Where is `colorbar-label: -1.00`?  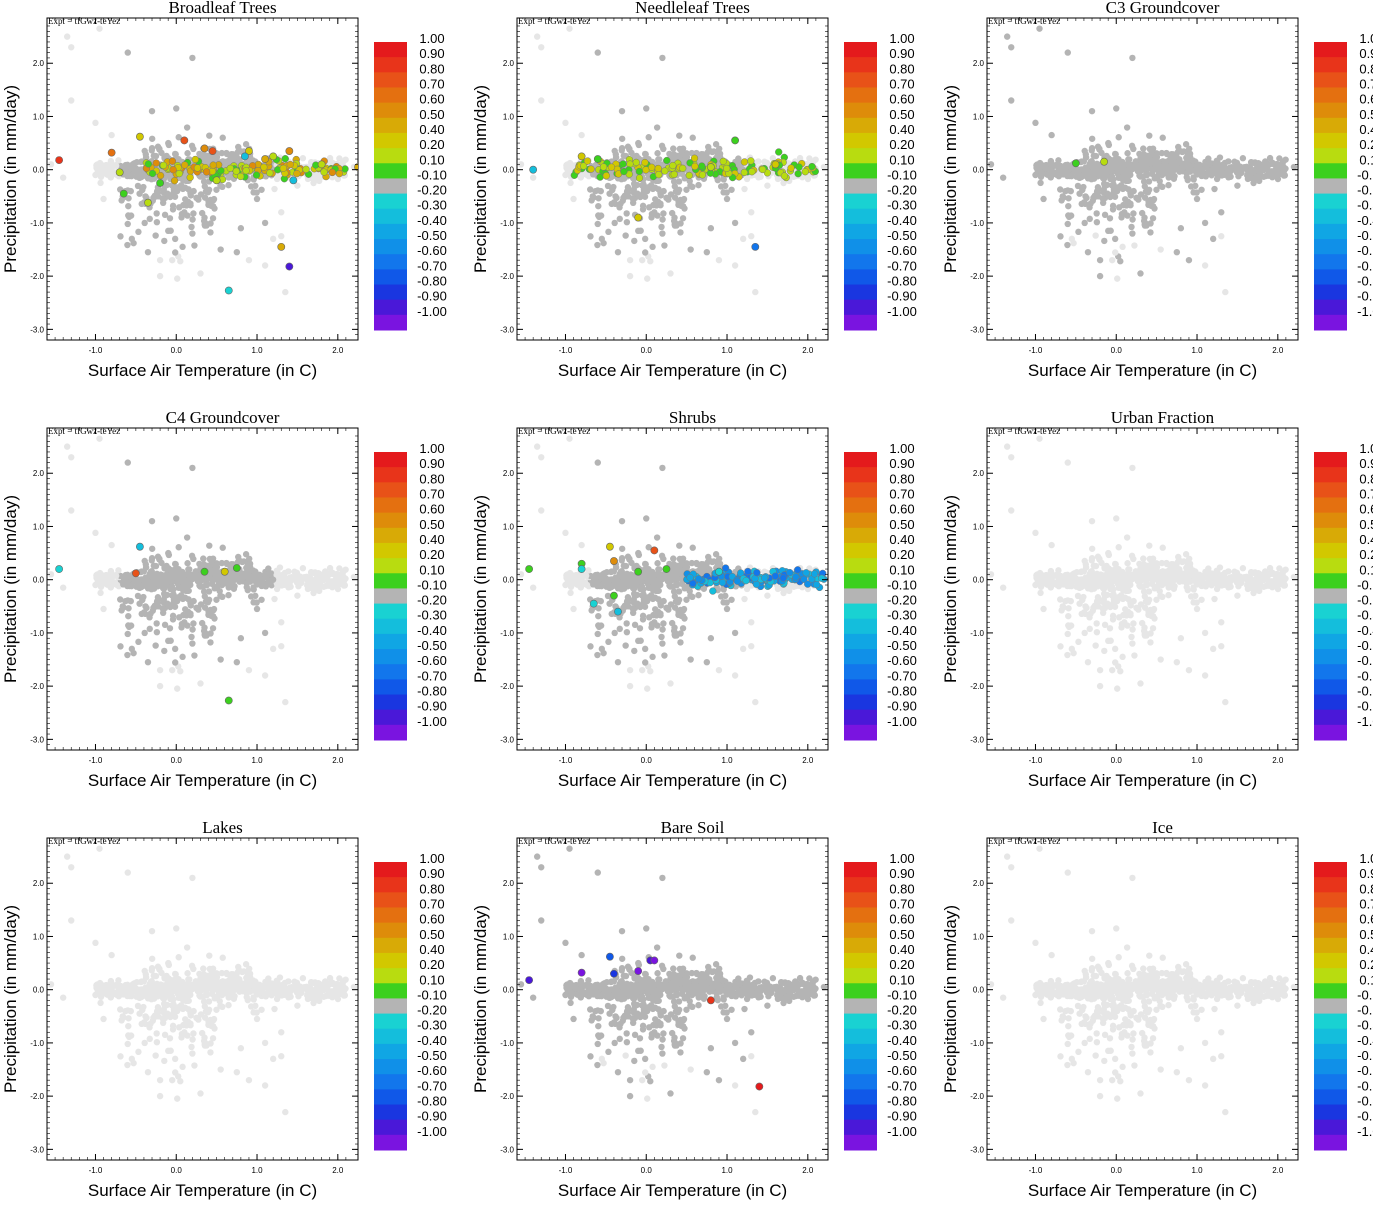
colorbar-label: -1.00 is located at coordinates (432, 721).